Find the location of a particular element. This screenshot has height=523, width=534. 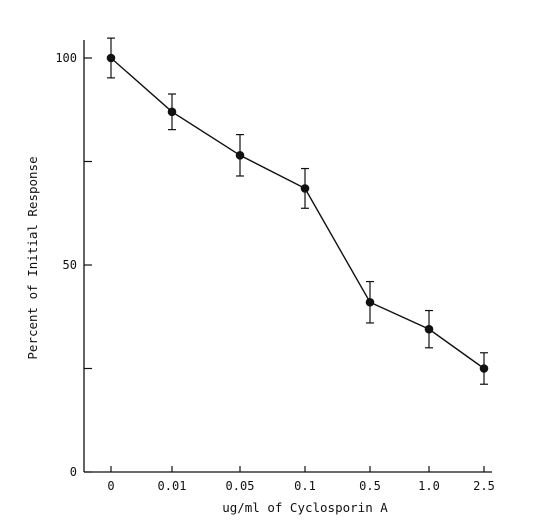

x-tick-label: 0.05 is located at coordinates (240, 486).